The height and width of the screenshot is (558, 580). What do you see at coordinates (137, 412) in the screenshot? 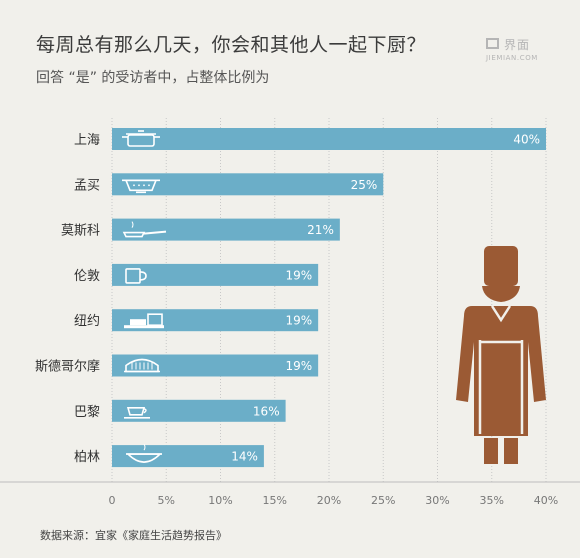
I see `teacup-icon` at bounding box center [137, 412].